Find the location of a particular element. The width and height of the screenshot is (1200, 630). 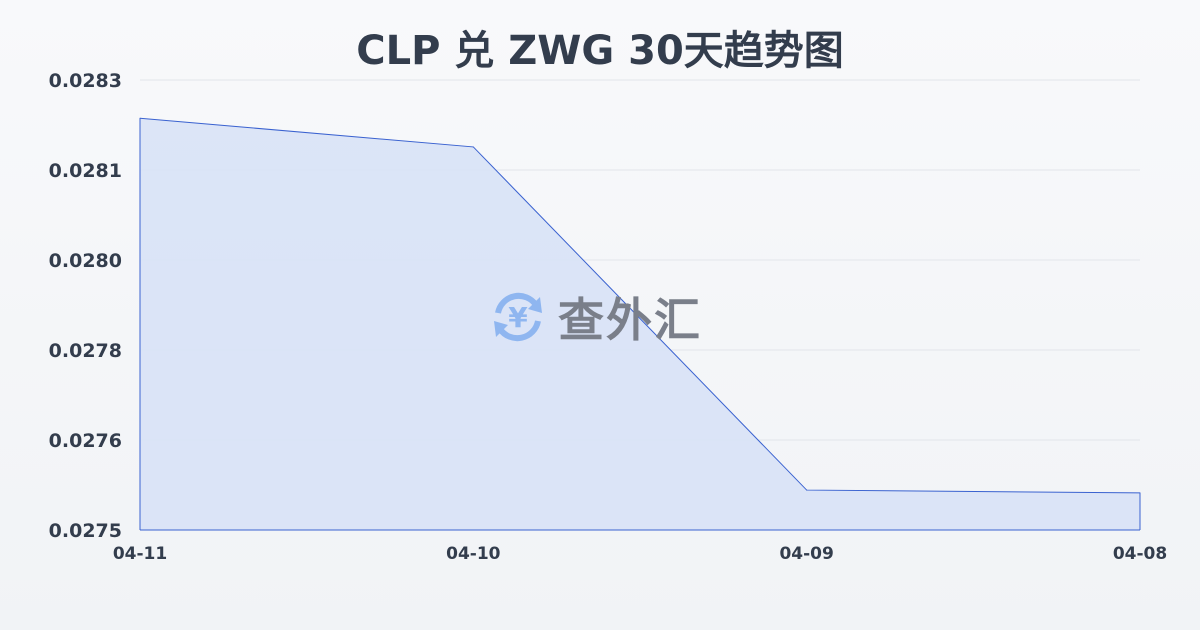

y-tick-label: 0.0281 is located at coordinates (85, 171).